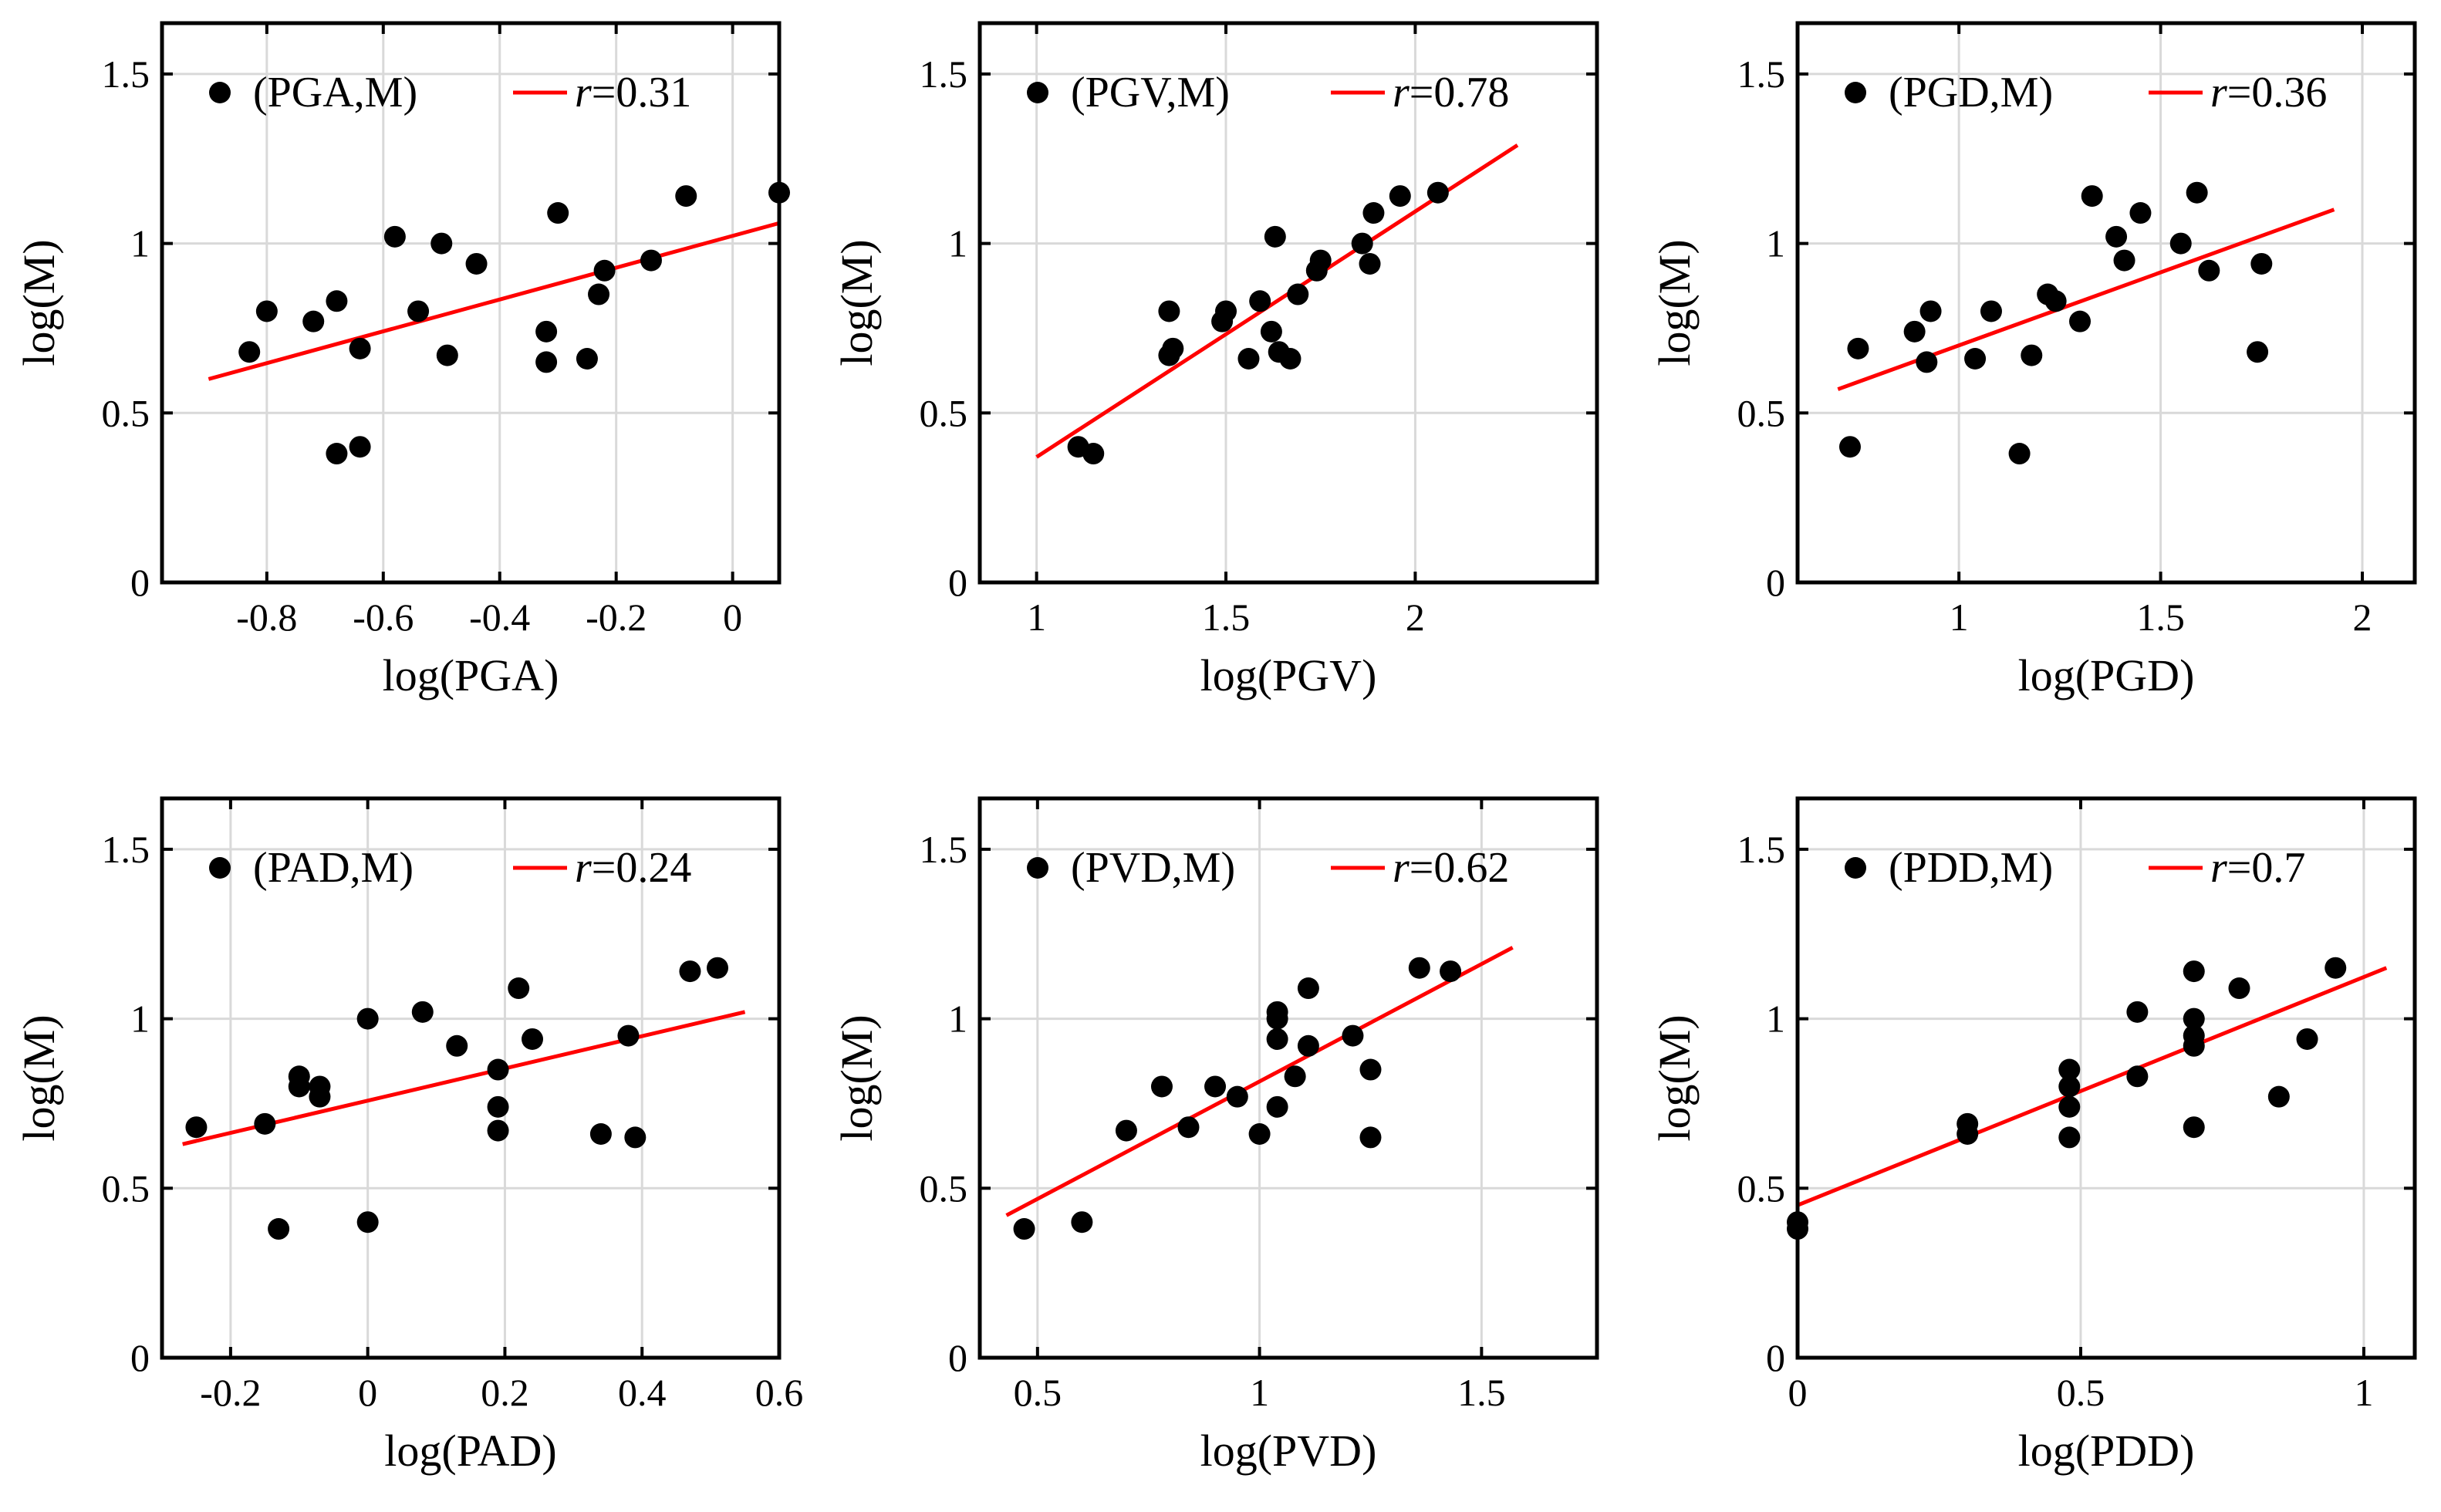 The image size is (2441, 1512). What do you see at coordinates (505, 1392) in the screenshot?
I see `x-tick-label: 0.2` at bounding box center [505, 1392].